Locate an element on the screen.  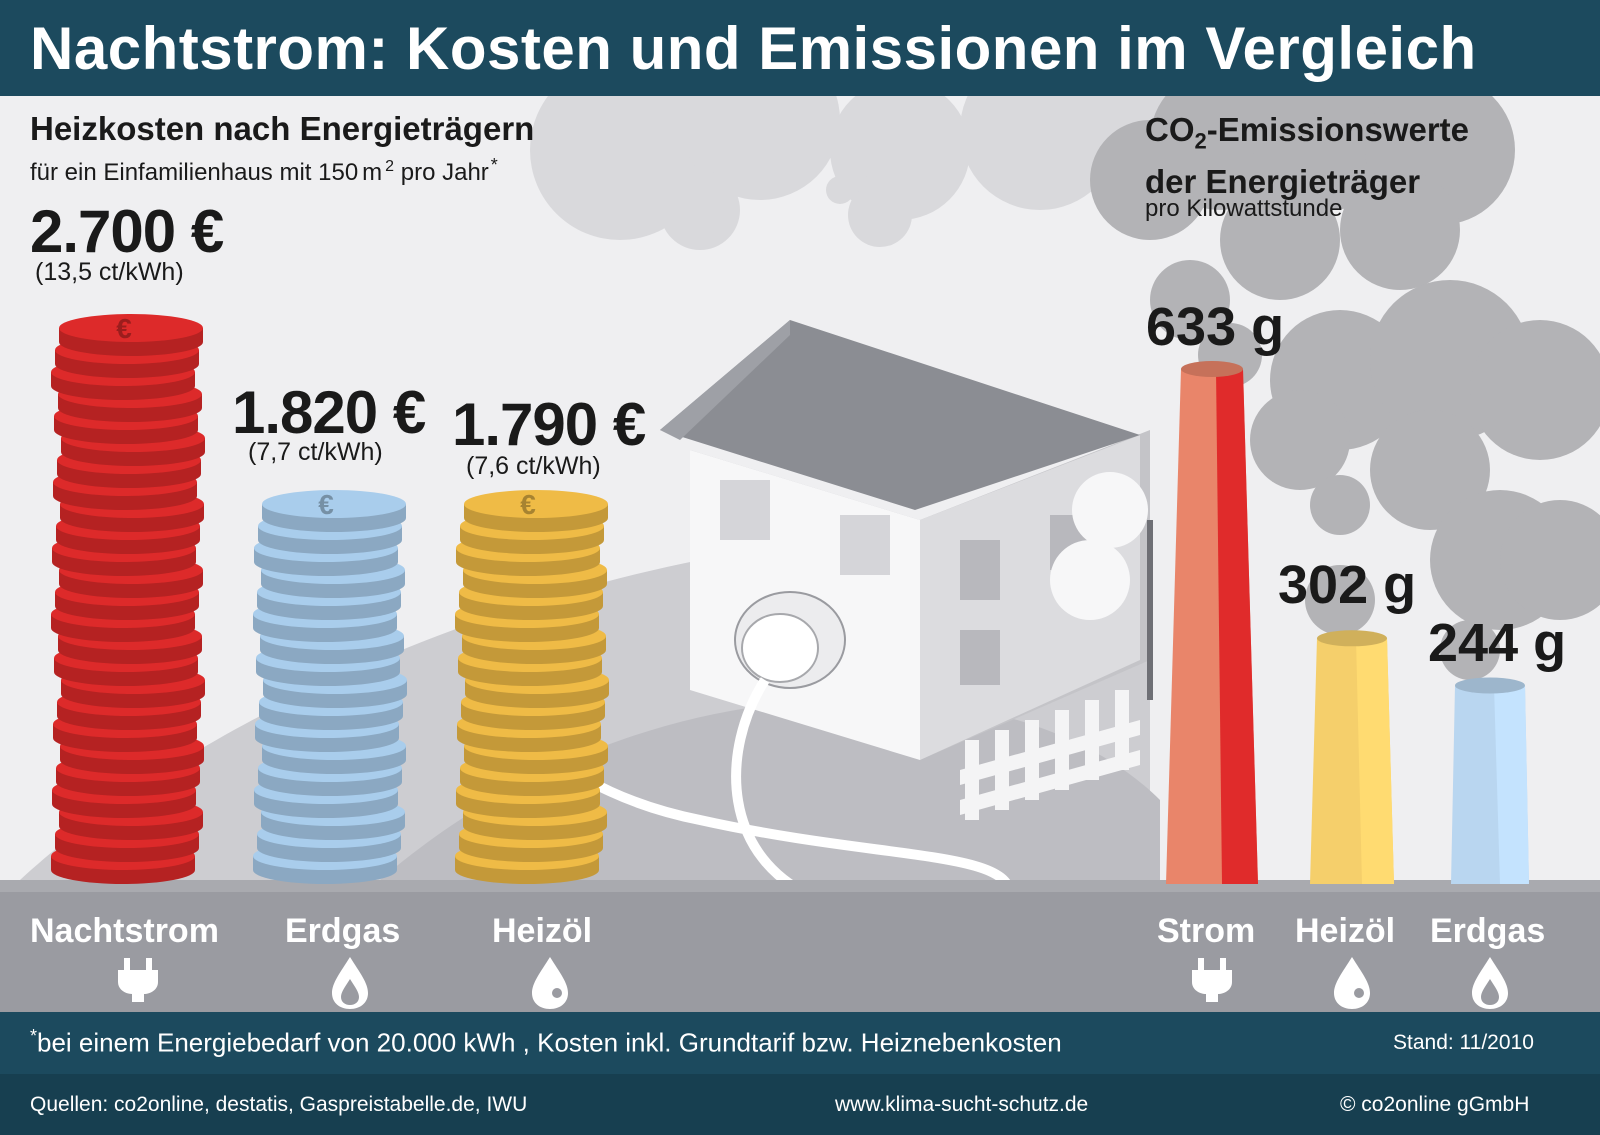
cost-value-label: 1.790 € is located at coordinates (549, 424).